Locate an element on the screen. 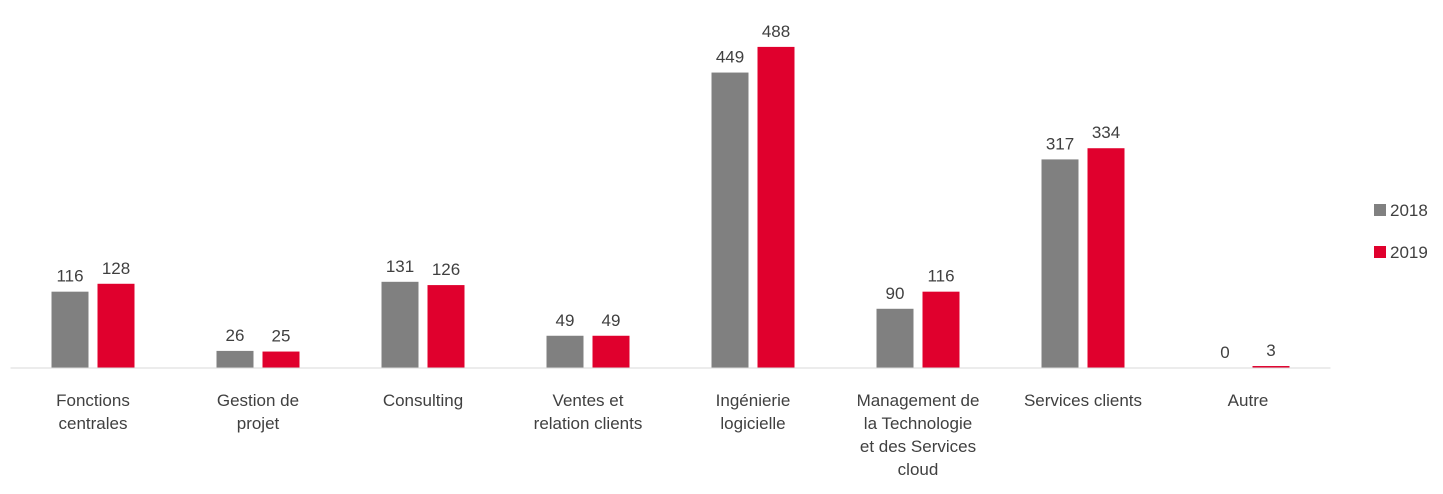  data-label: 126 is located at coordinates (446, 269).